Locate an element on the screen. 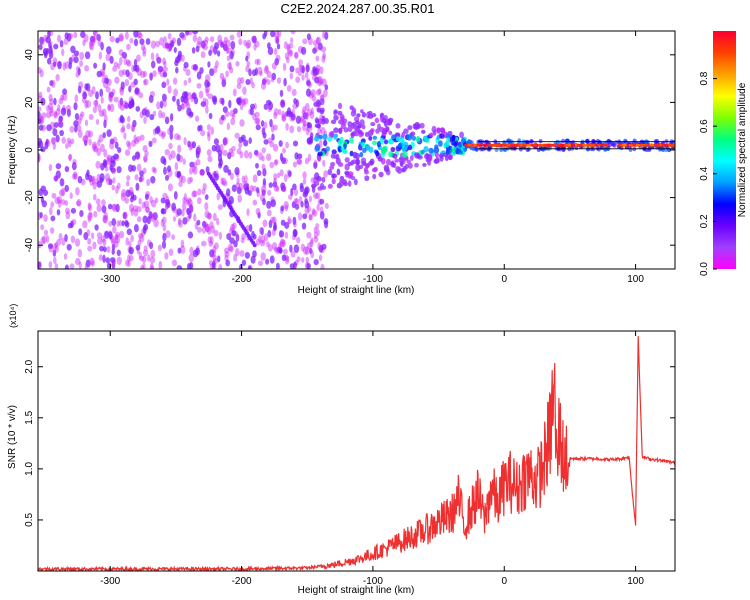 This screenshot has width=750, height=600. spectrogram-y-tick-label: 20 is located at coordinates (29, 102).